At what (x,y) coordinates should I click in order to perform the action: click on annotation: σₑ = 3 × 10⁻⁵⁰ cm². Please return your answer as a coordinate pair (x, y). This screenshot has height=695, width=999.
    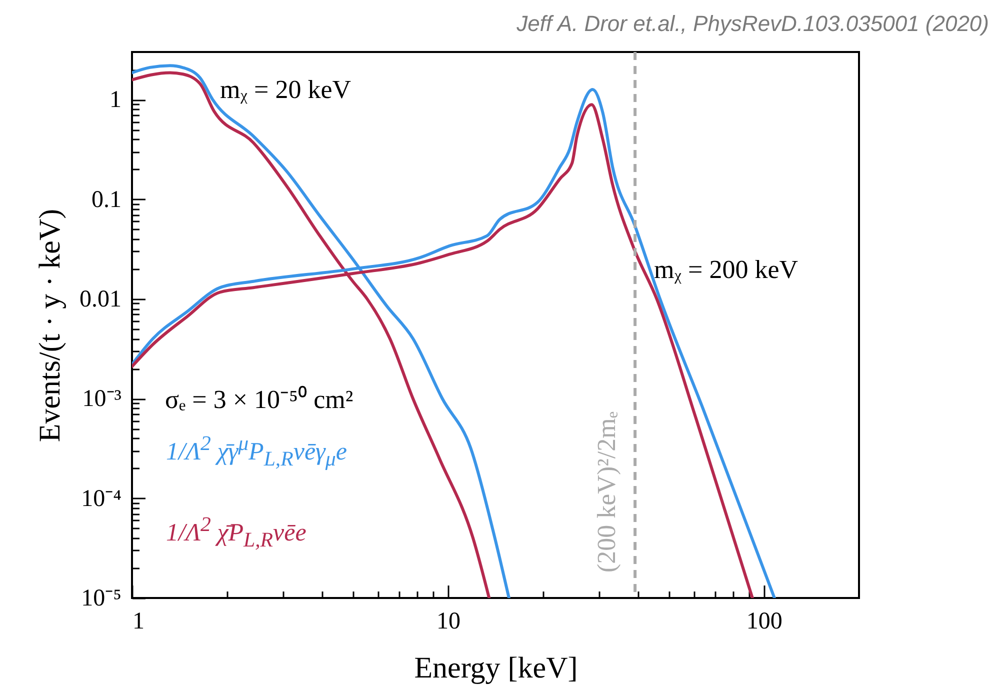
    Looking at the image, I should click on (259, 399).